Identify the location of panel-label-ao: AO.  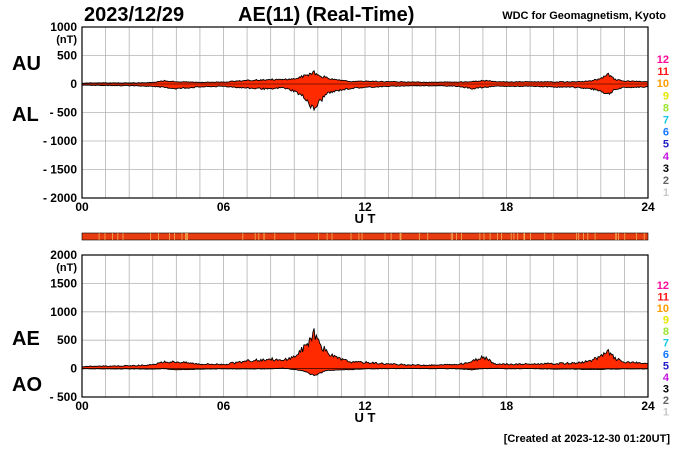
(27, 385).